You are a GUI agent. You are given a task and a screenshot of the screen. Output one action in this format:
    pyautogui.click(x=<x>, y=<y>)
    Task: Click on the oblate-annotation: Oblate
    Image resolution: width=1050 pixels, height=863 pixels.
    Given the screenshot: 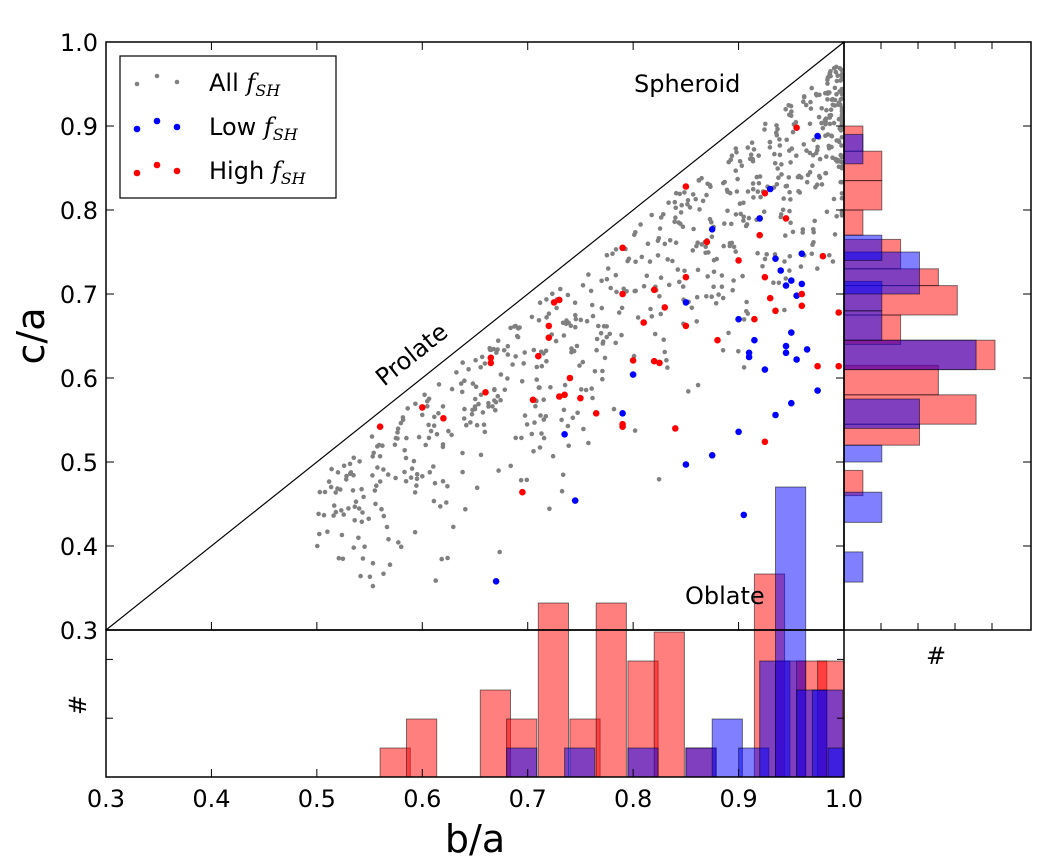 What is the action you would take?
    pyautogui.click(x=725, y=596)
    